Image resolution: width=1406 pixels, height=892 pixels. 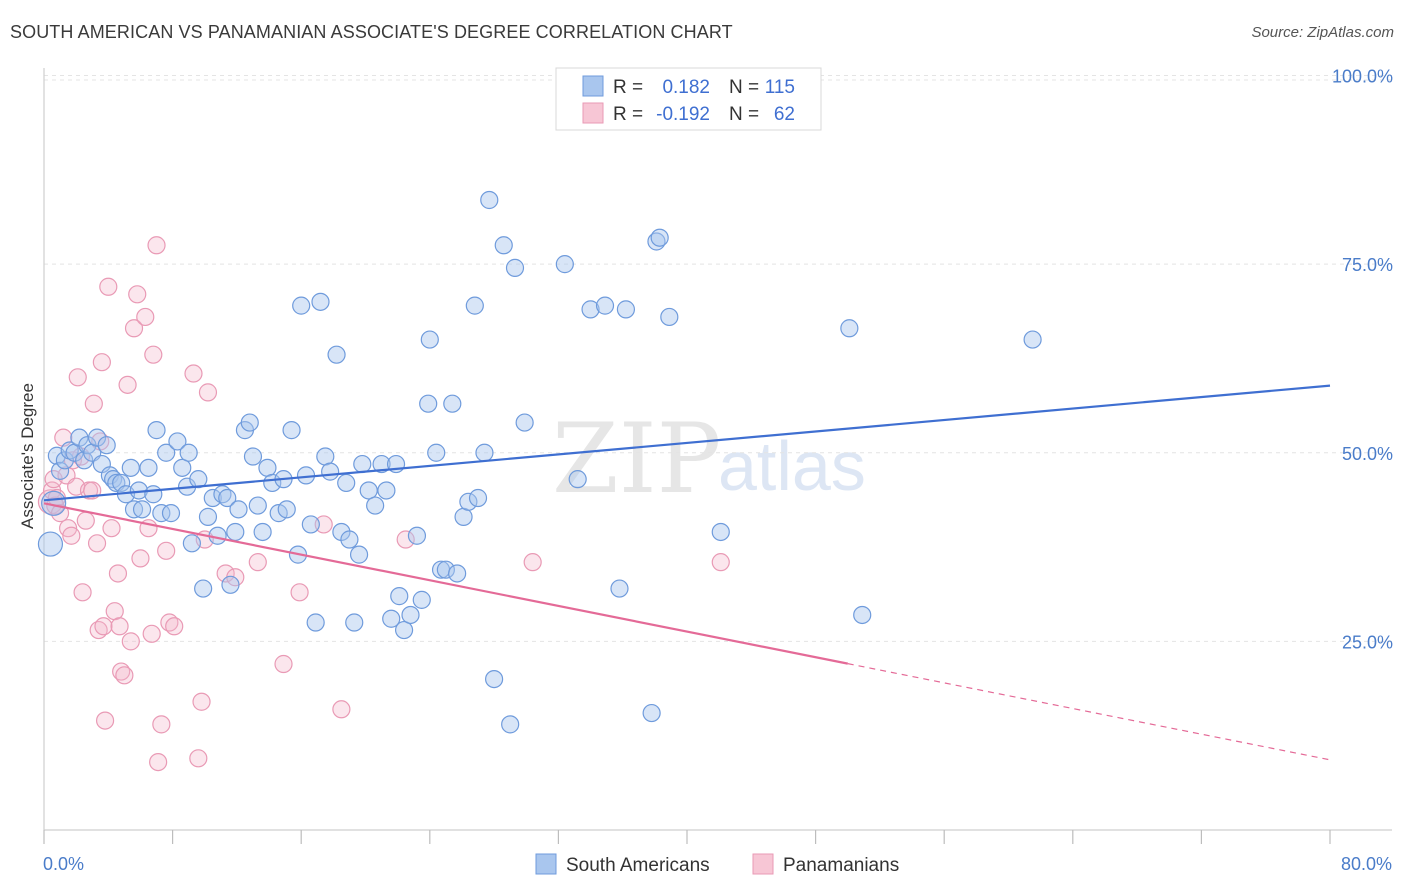 What do you see at coordinates (744, 87) in the screenshot?
I see `legend-n-label-blue: N =` at bounding box center [744, 87].